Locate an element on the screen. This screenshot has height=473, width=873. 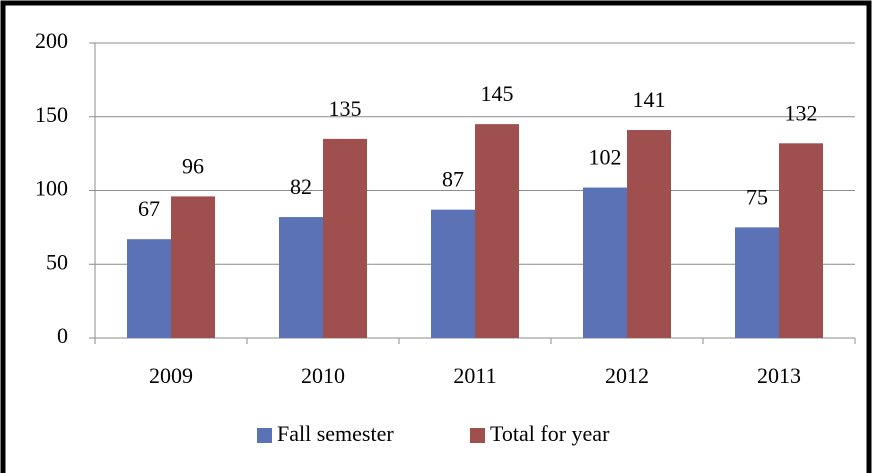
x-tick-label: 2012 is located at coordinates (627, 375).